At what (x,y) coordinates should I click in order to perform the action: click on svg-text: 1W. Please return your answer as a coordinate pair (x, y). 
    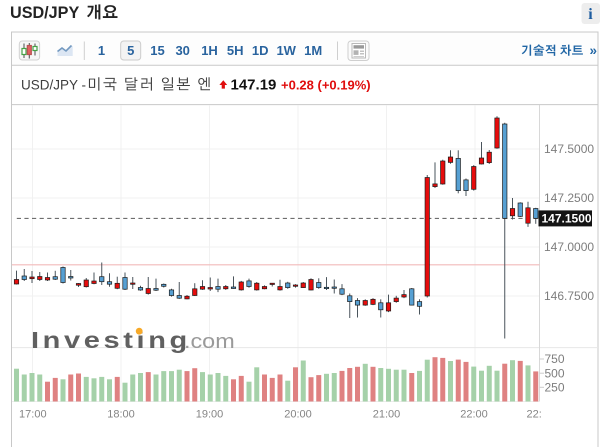
    Looking at the image, I should click on (286, 50).